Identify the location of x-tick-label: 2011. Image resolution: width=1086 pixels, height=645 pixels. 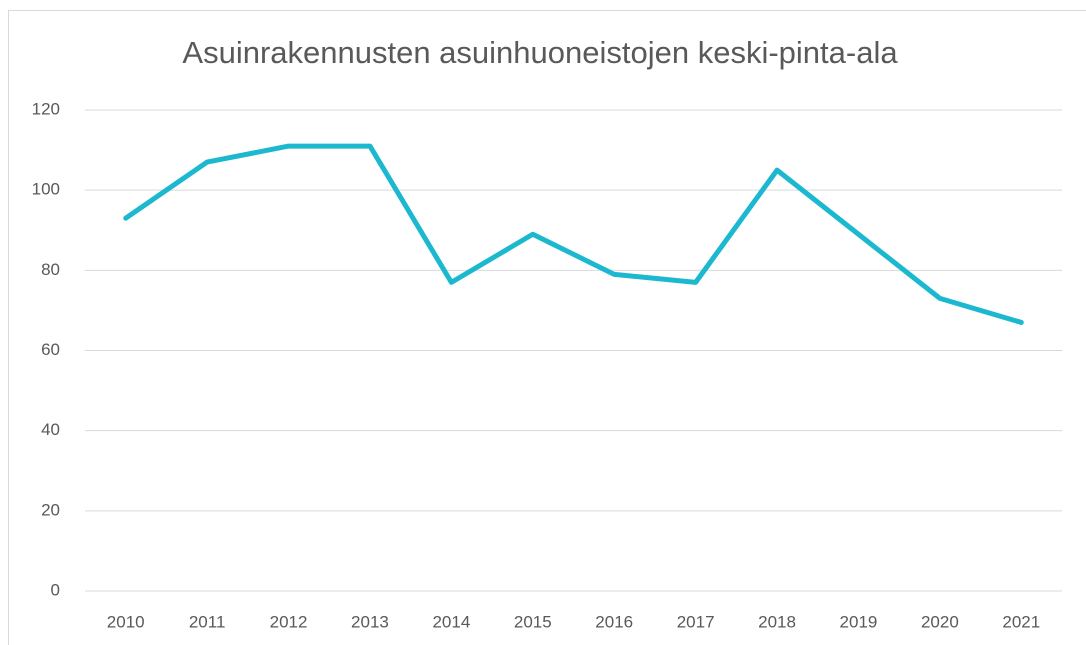
(207, 621).